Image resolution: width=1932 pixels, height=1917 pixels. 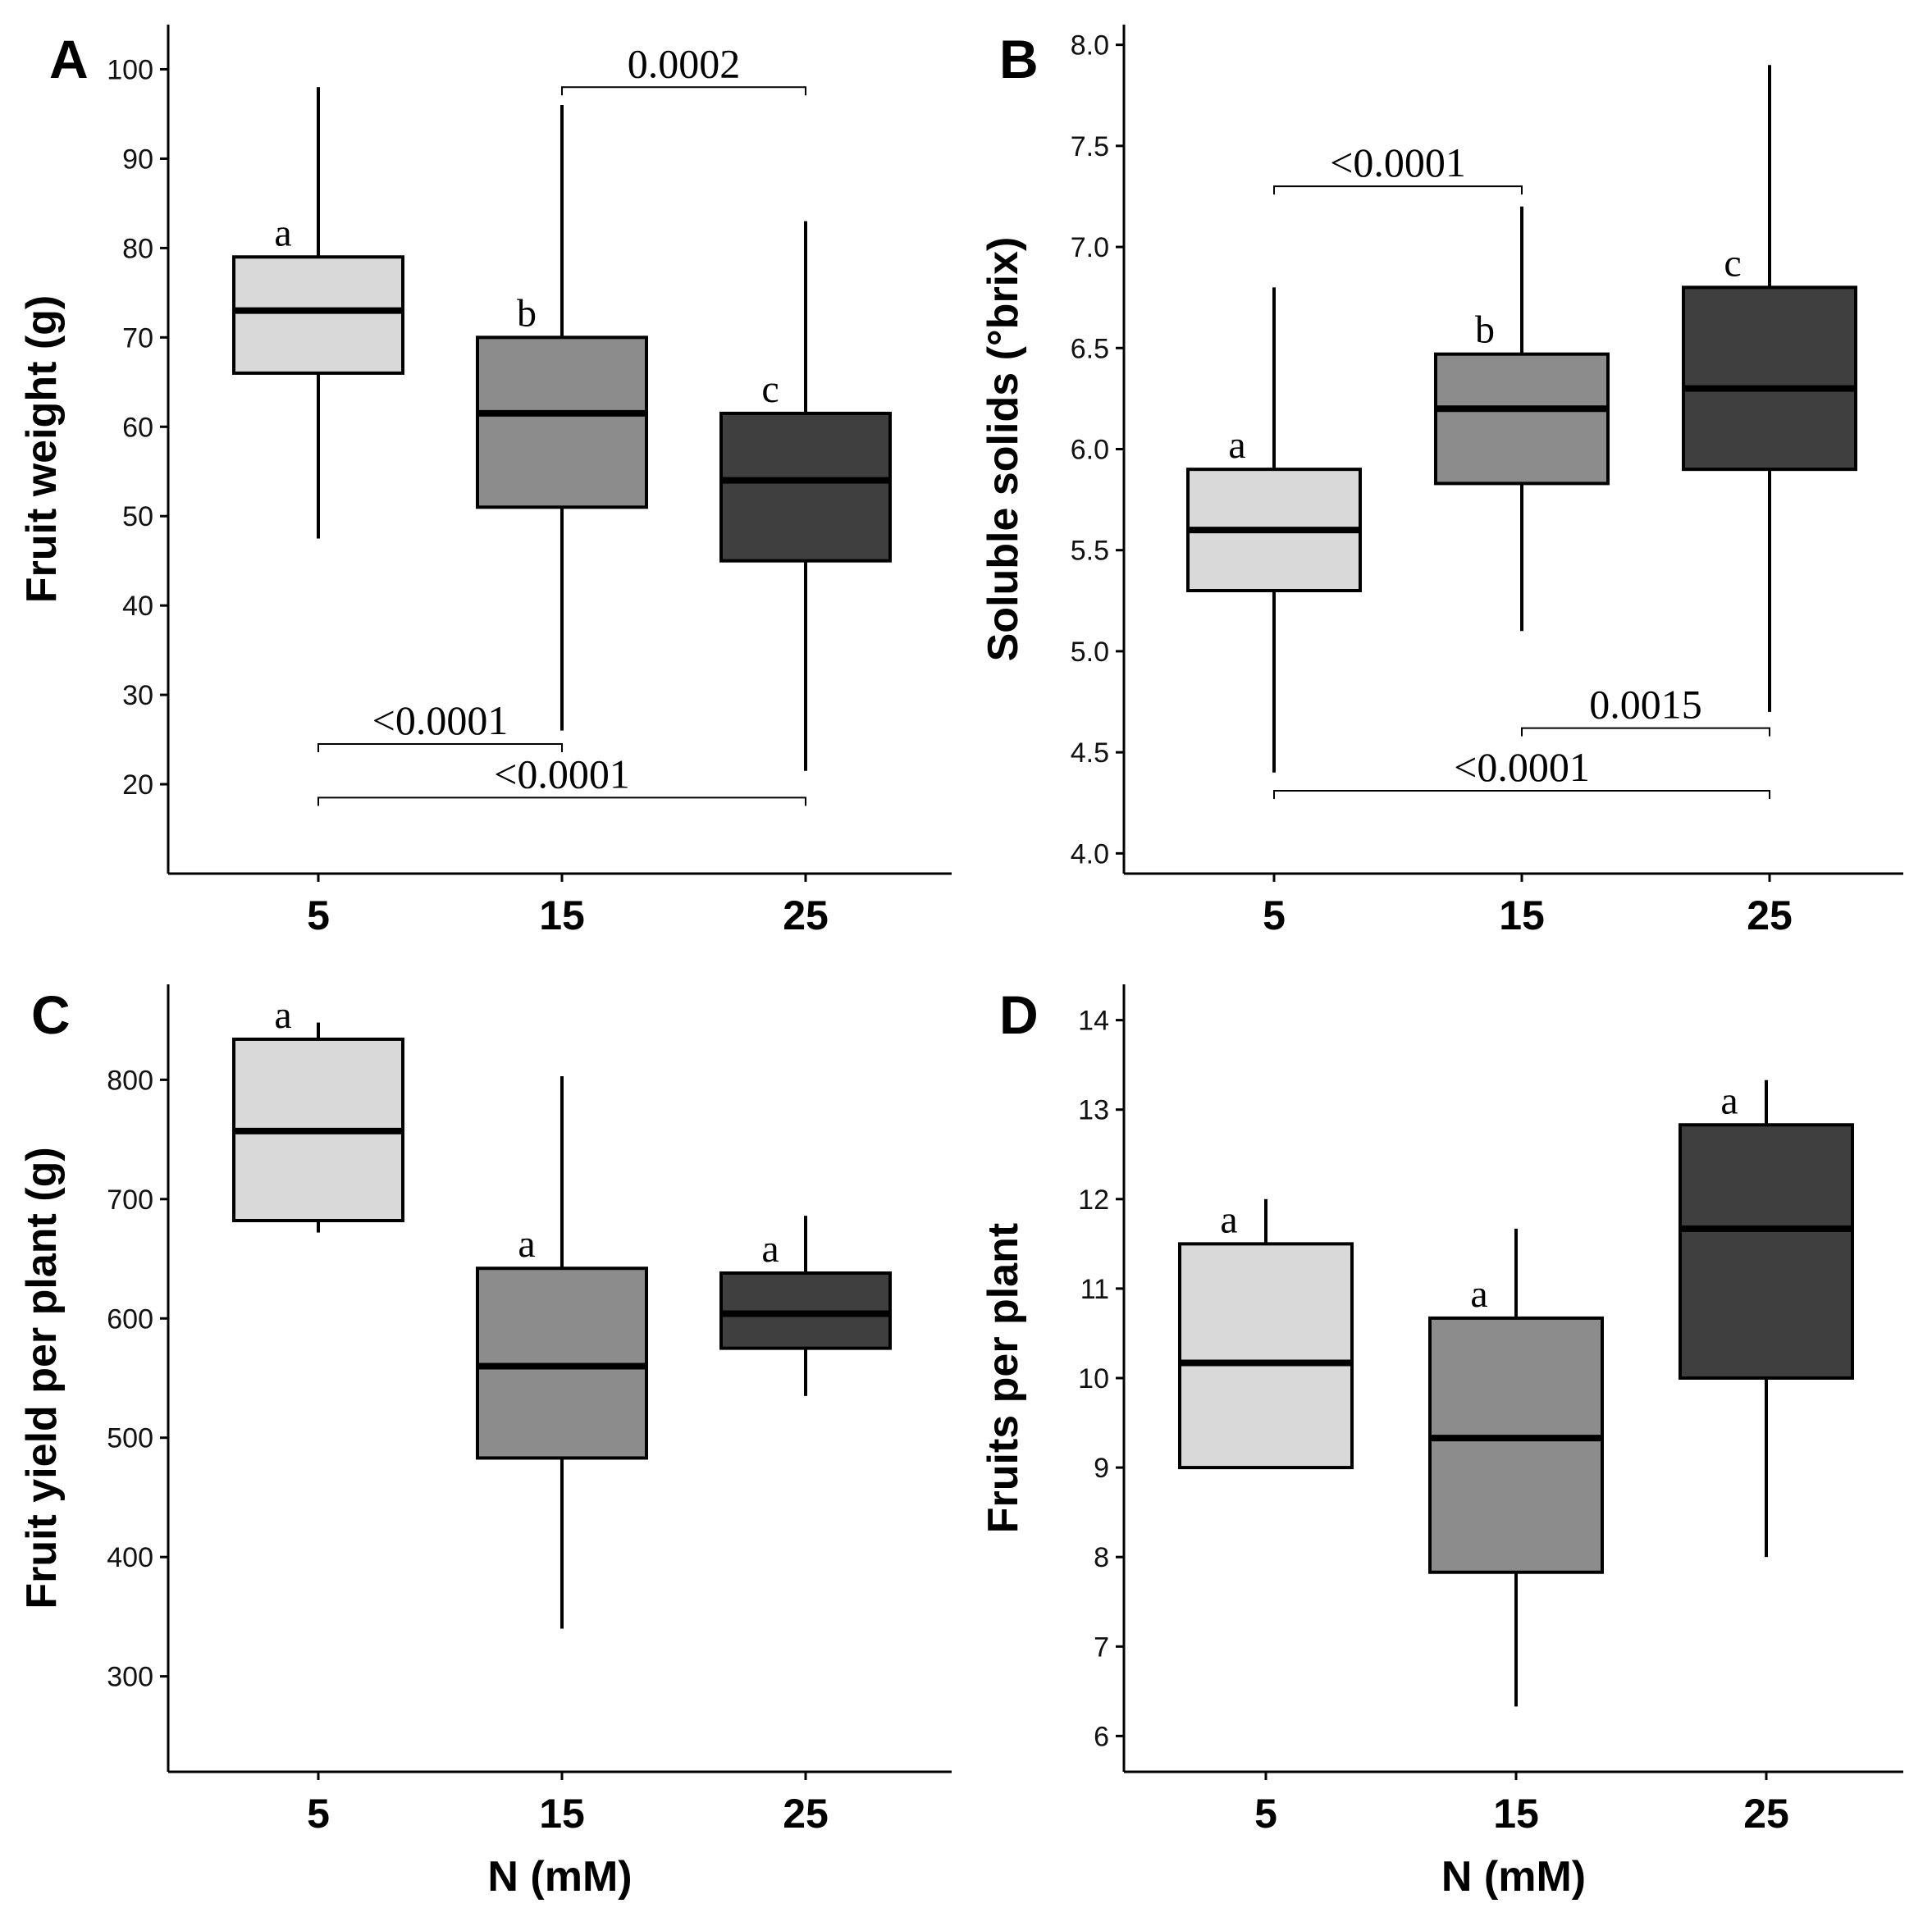 I want to click on panel-letter: A, so click(x=69, y=59).